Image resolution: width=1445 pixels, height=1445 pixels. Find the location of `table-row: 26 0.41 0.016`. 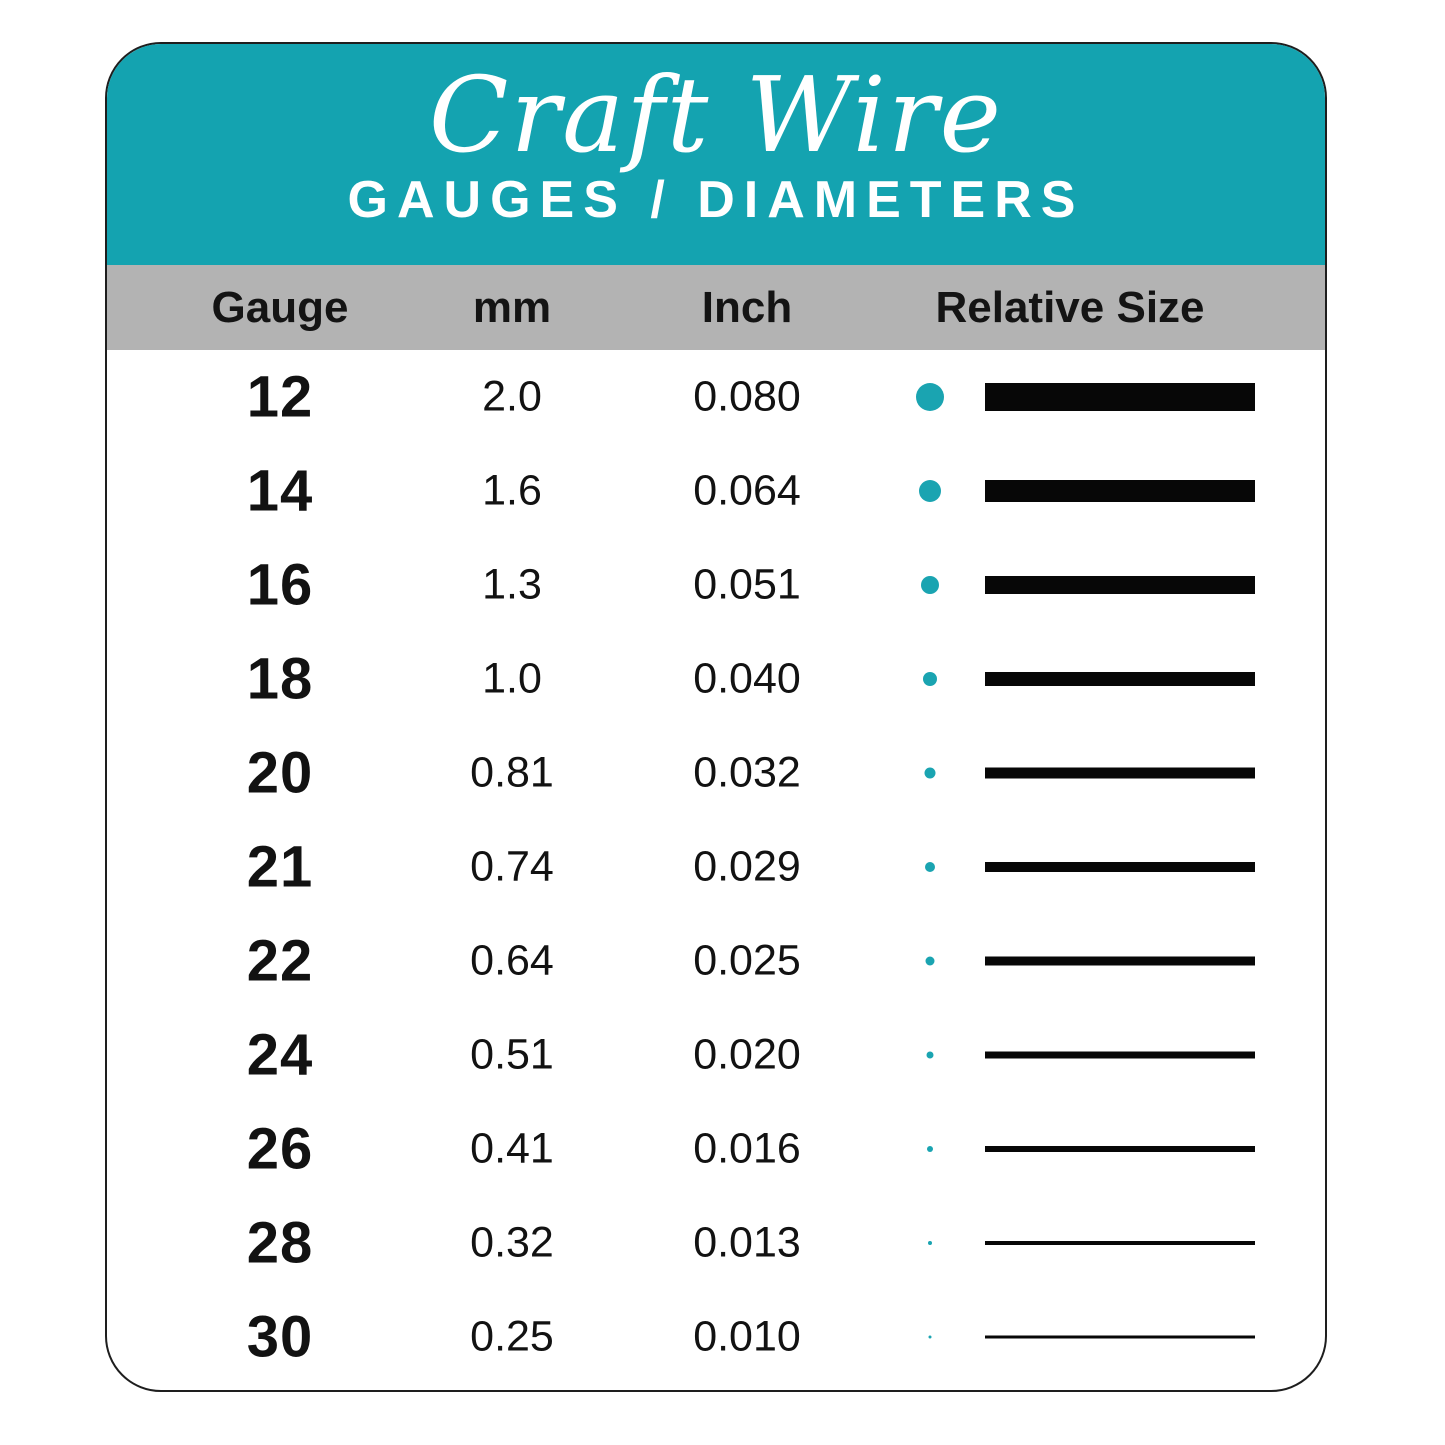

table-row: 26 0.41 0.016 is located at coordinates (716, 1149).